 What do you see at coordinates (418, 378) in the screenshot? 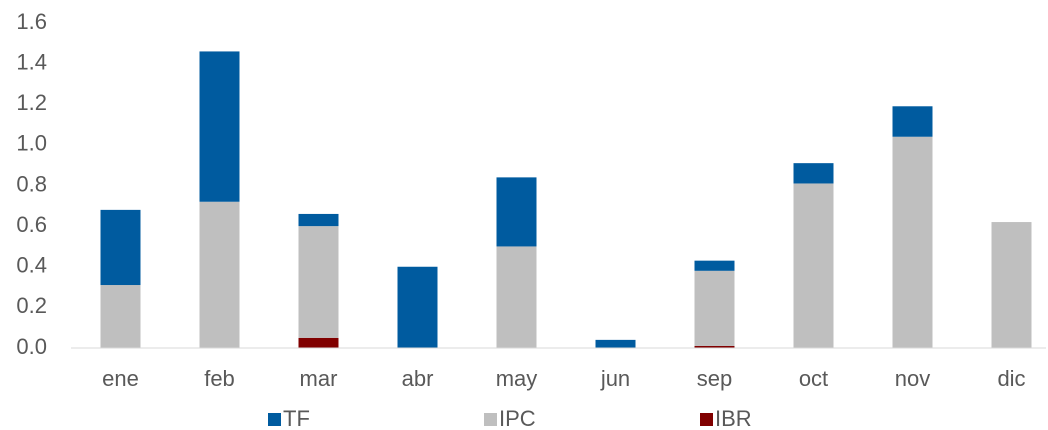
I see `x-tick-label: abr` at bounding box center [418, 378].